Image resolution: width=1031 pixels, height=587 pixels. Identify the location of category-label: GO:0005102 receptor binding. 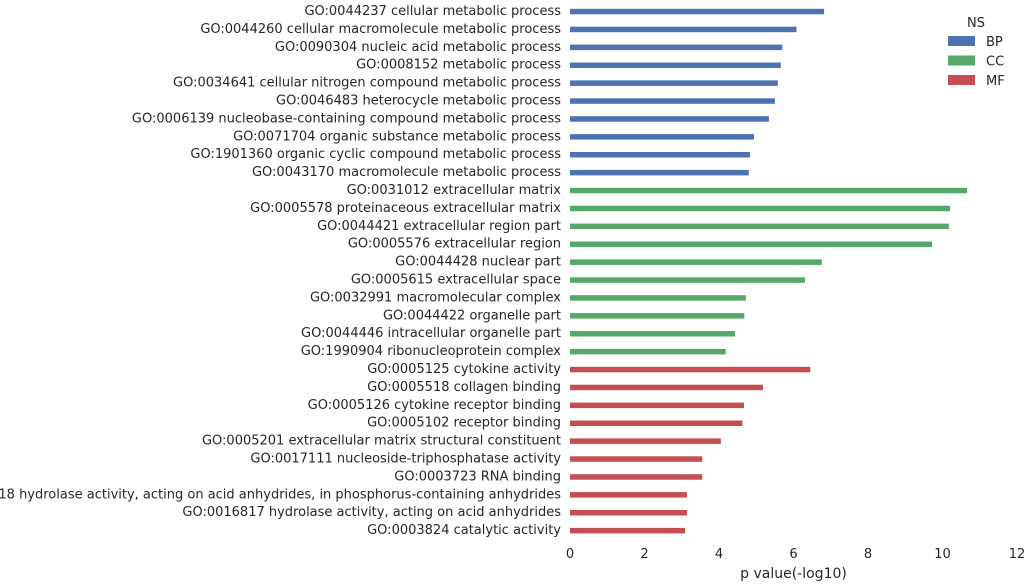
(464, 423).